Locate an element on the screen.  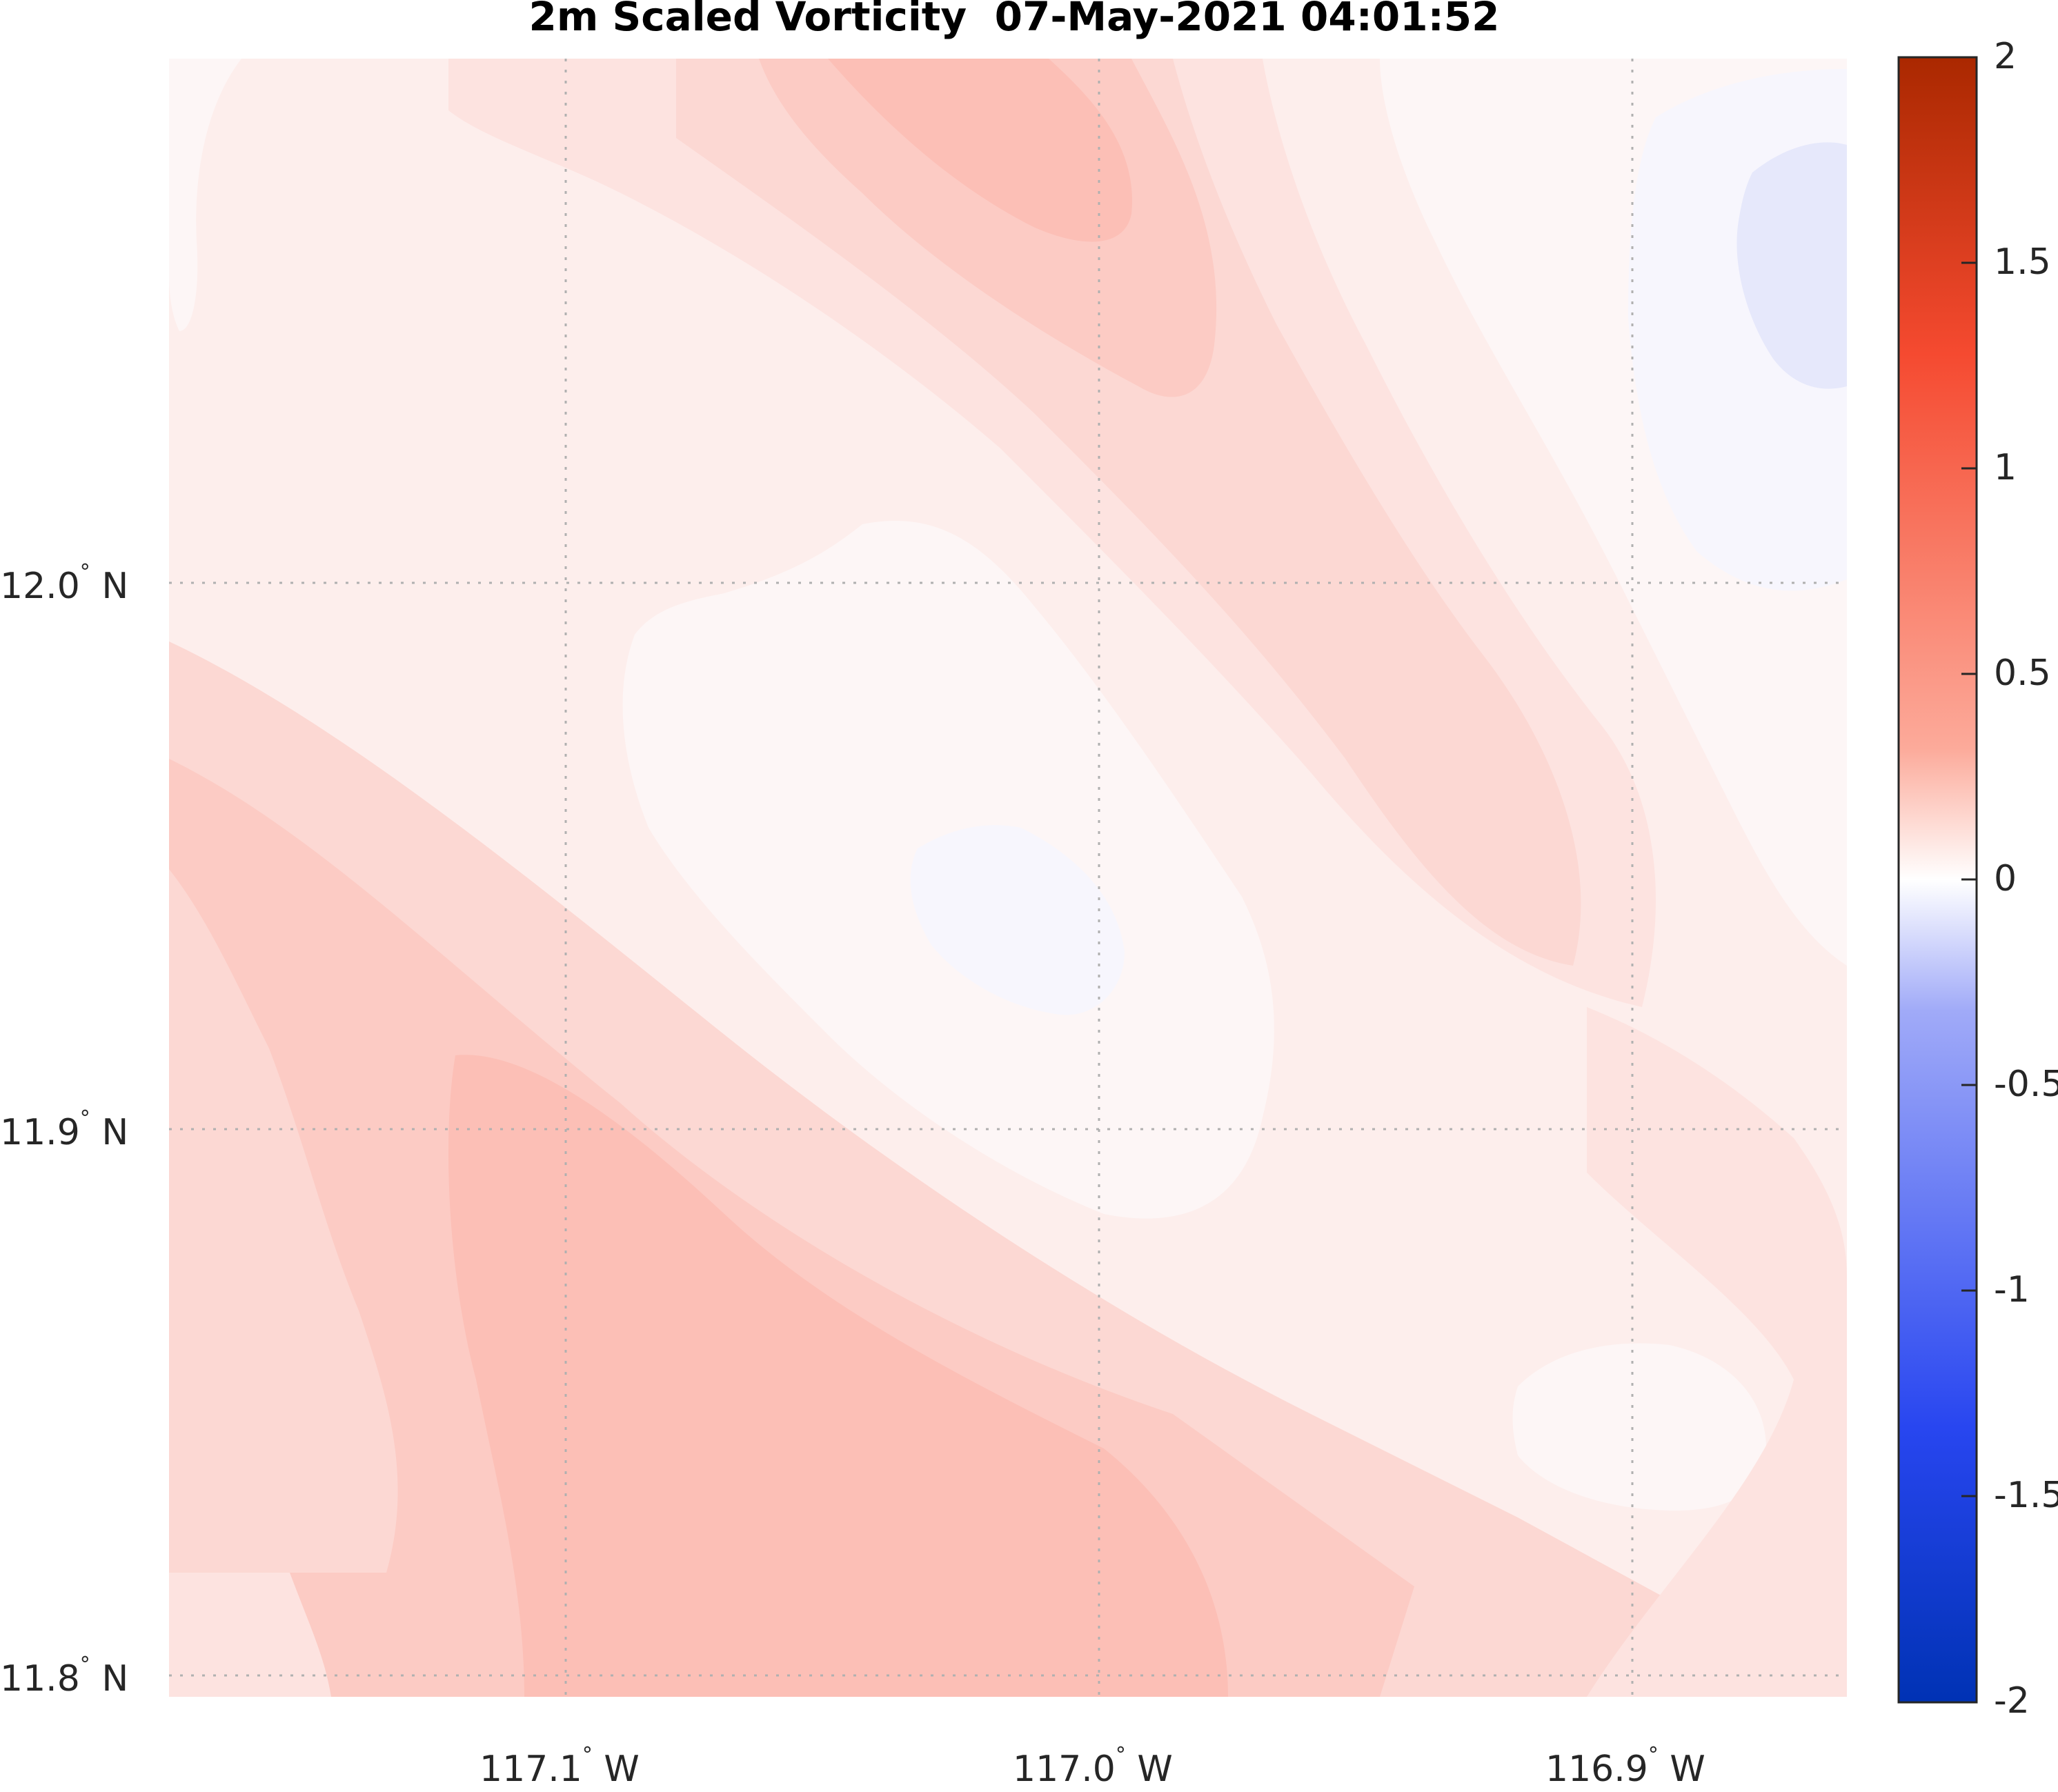
x-axis-label-3: 116.9° W is located at coordinates (1625, 1766).